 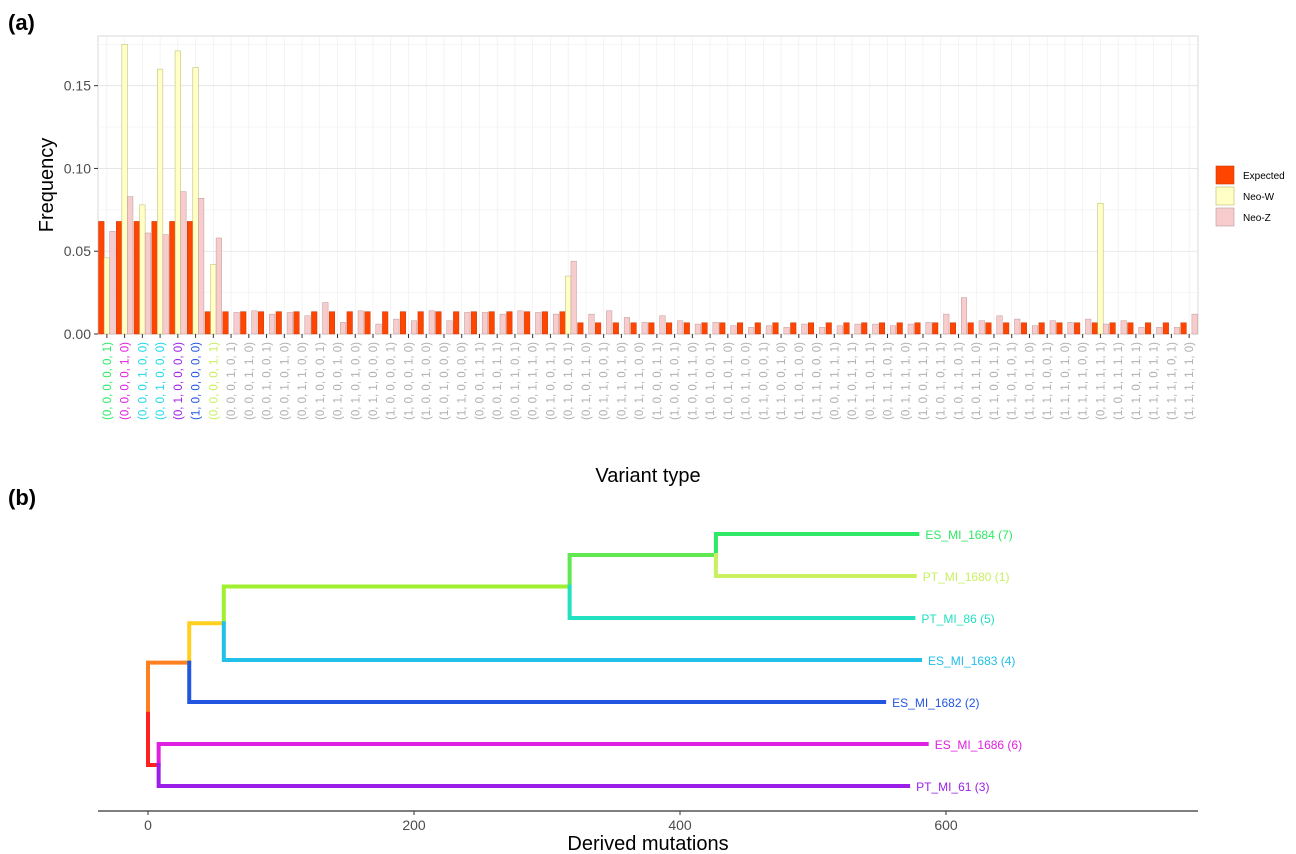 What do you see at coordinates (374, 381) in the screenshot?
I see `x-tick-label: (0, 1, 1, 0, 0, 0)` at bounding box center [374, 381].